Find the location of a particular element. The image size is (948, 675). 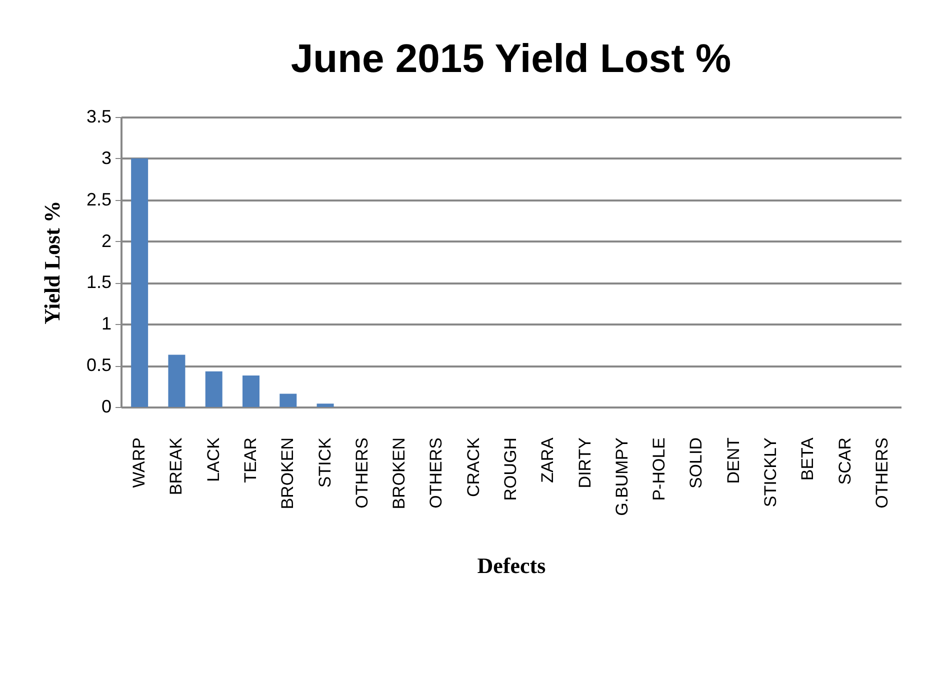

x-tick-label: BETA is located at coordinates (808, 458).